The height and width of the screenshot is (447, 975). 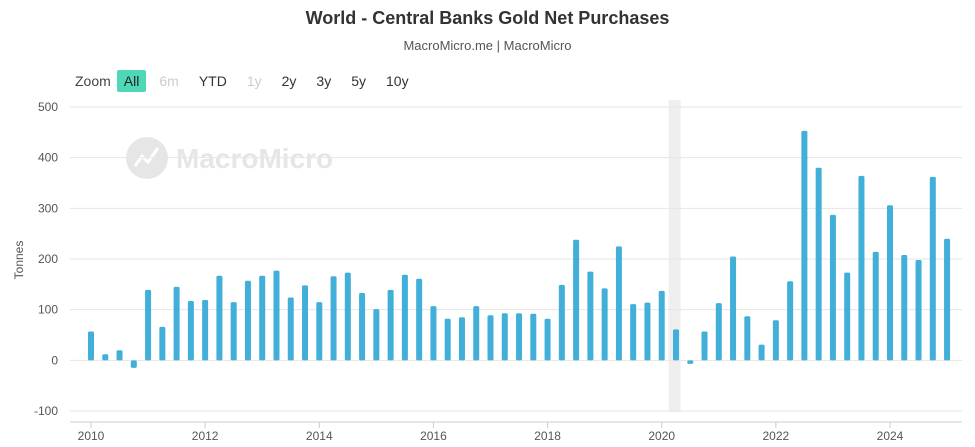 I want to click on zoom-button-2y: 2y, so click(x=289, y=81).